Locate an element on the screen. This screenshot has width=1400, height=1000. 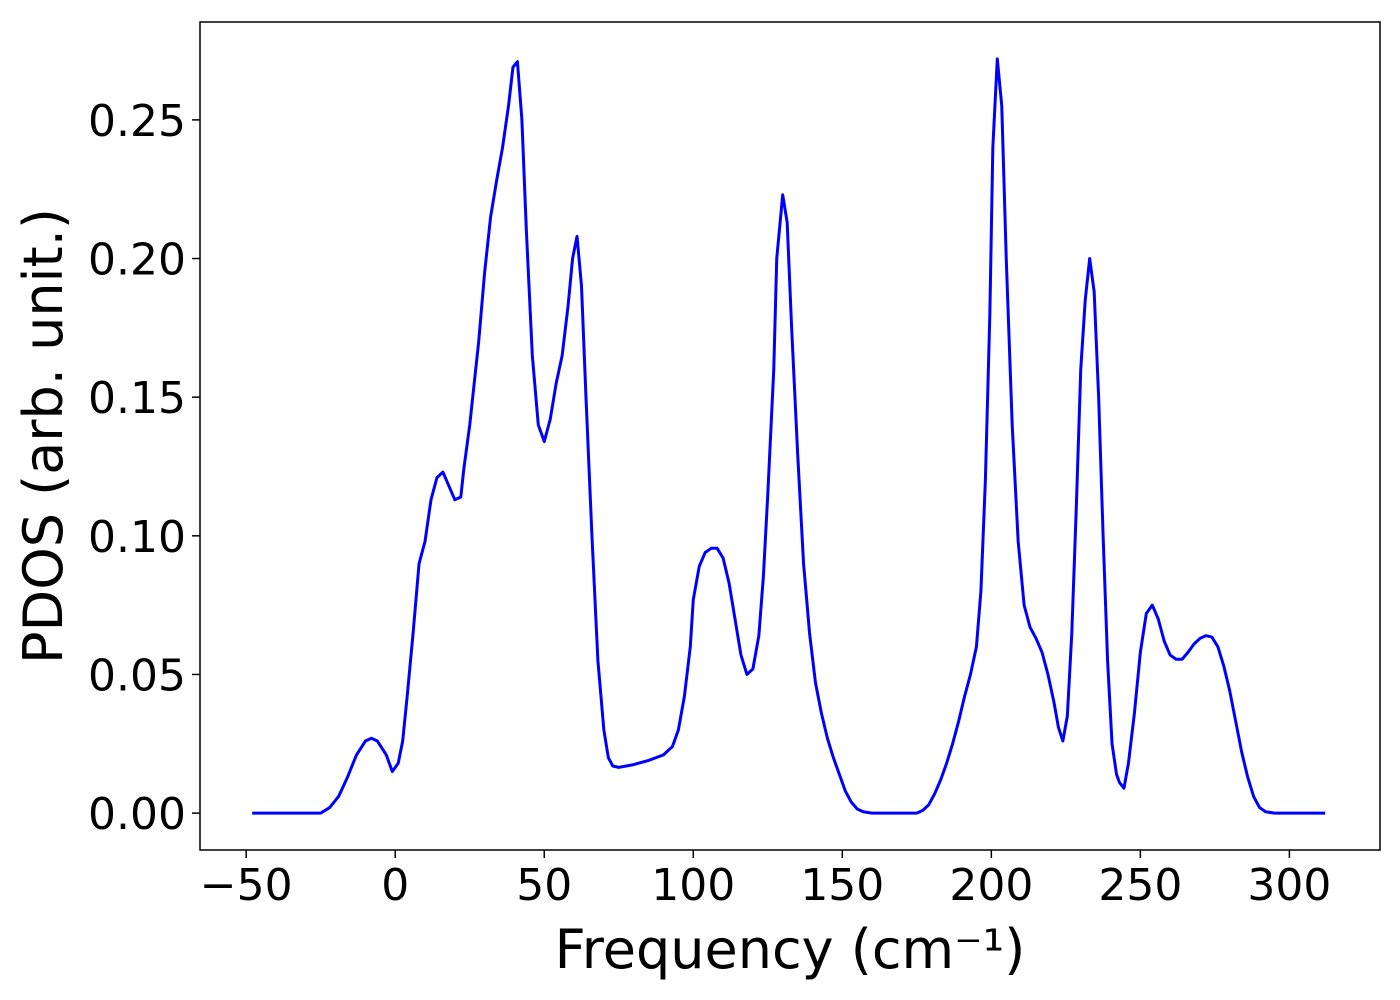
y-tick-label: 0.10 is located at coordinates (137, 537).